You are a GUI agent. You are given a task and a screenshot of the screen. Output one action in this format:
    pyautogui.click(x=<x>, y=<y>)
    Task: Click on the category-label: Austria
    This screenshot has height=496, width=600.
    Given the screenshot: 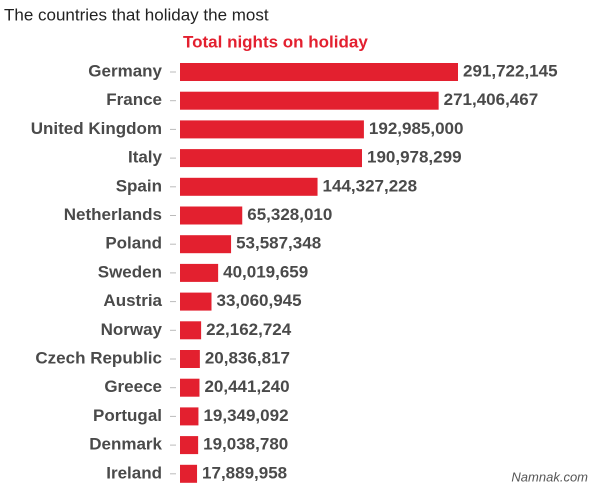 What is the action you would take?
    pyautogui.click(x=132, y=300)
    